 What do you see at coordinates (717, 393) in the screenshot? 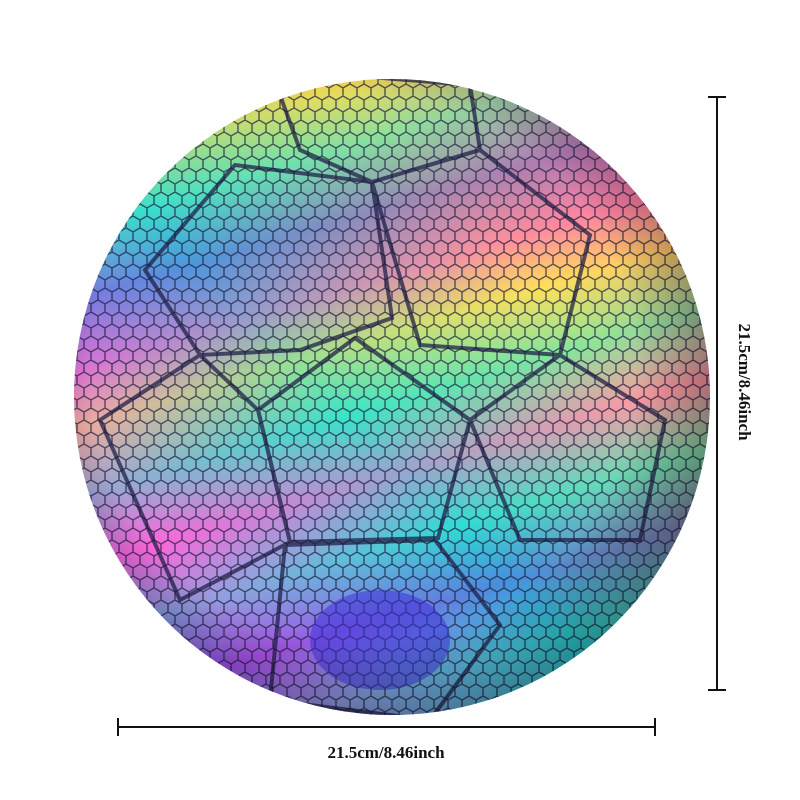
I see `height-dimension-line` at bounding box center [717, 393].